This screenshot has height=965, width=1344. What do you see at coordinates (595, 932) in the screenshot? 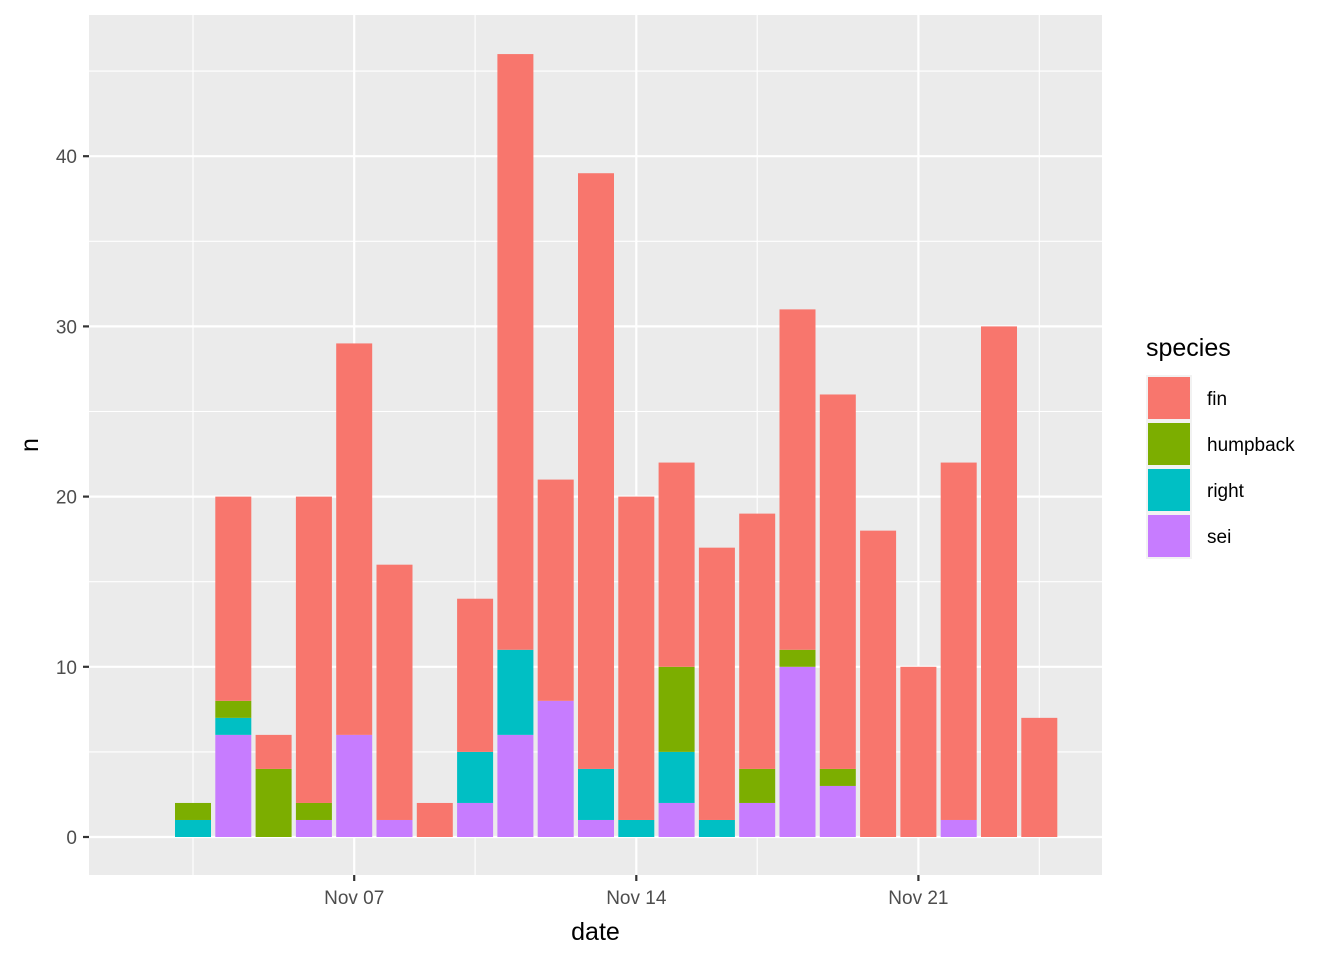
I see `x-axis-title: date` at bounding box center [595, 932].